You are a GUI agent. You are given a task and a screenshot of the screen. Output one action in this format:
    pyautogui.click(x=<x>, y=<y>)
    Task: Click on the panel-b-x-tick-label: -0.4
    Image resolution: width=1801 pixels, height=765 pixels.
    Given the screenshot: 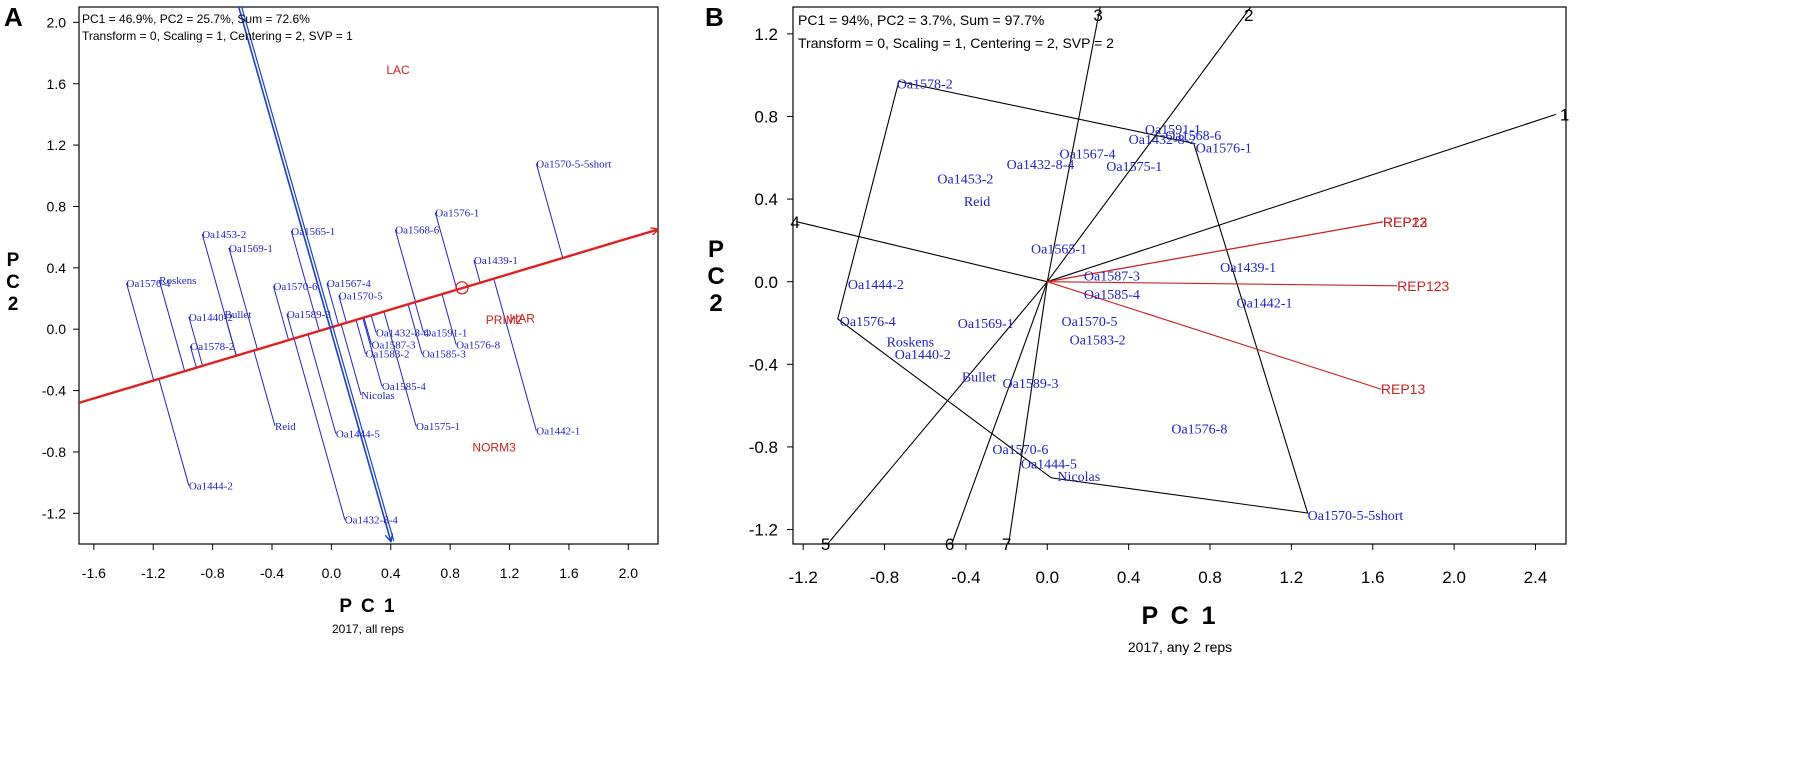 What is the action you would take?
    pyautogui.click(x=965, y=577)
    